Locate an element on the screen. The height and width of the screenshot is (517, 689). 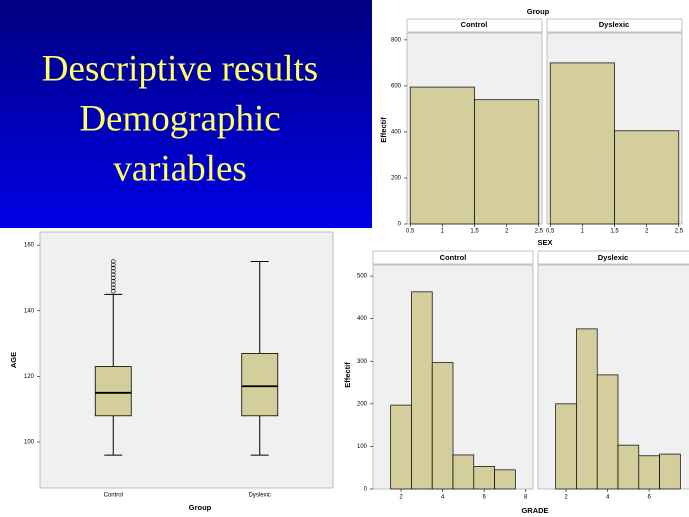
x-axis-label: Group is located at coordinates (200, 507).